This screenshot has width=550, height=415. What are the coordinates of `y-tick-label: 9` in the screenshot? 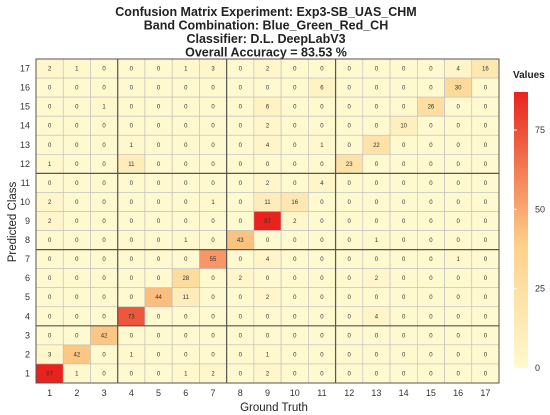 It's located at (27, 221).